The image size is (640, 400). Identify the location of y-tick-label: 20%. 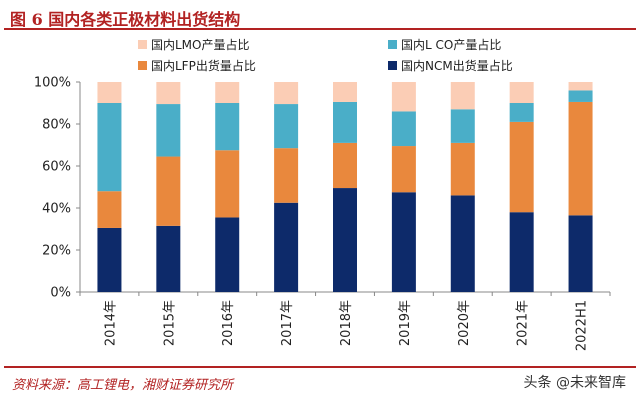
(56, 251).